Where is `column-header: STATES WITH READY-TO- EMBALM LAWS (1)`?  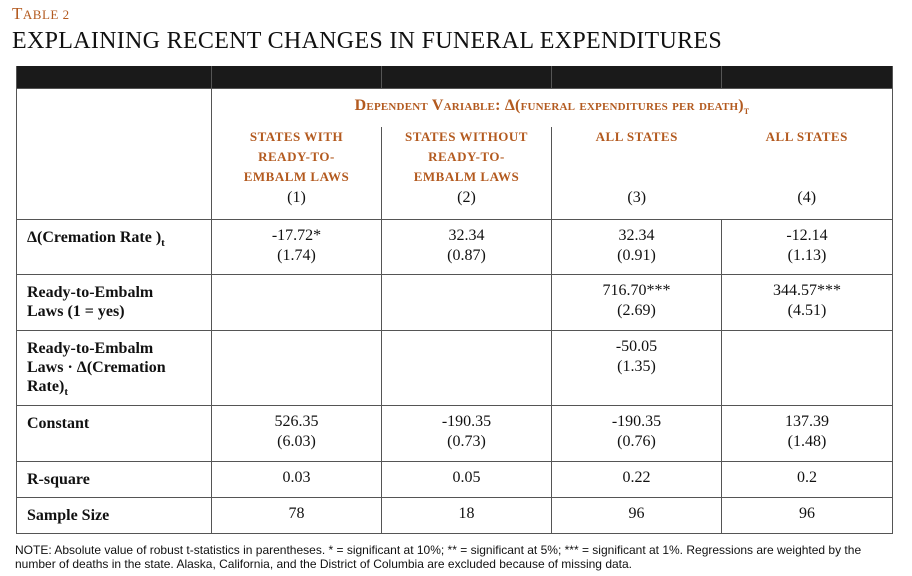 column-header: STATES WITH READY-TO- EMBALM LAWS (1) is located at coordinates (296, 173).